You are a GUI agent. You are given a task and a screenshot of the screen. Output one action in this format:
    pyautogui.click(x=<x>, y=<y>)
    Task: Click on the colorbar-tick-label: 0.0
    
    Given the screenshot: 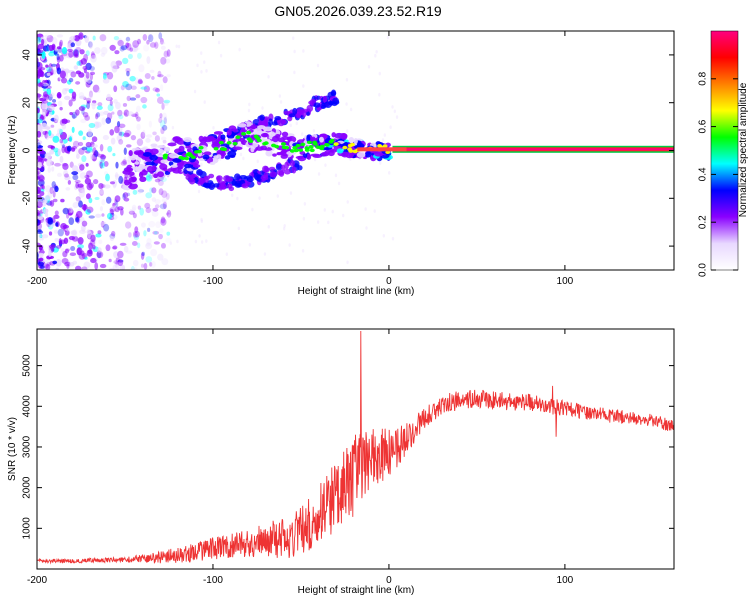 What is the action you would take?
    pyautogui.click(x=703, y=270)
    